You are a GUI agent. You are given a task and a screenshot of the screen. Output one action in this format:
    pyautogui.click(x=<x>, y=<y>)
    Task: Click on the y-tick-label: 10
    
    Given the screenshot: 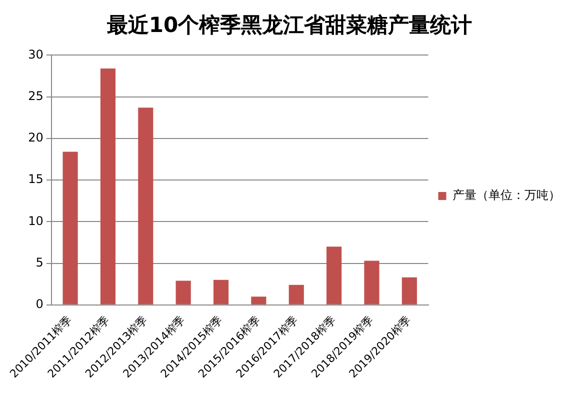 What is the action you would take?
    pyautogui.click(x=36, y=221)
    